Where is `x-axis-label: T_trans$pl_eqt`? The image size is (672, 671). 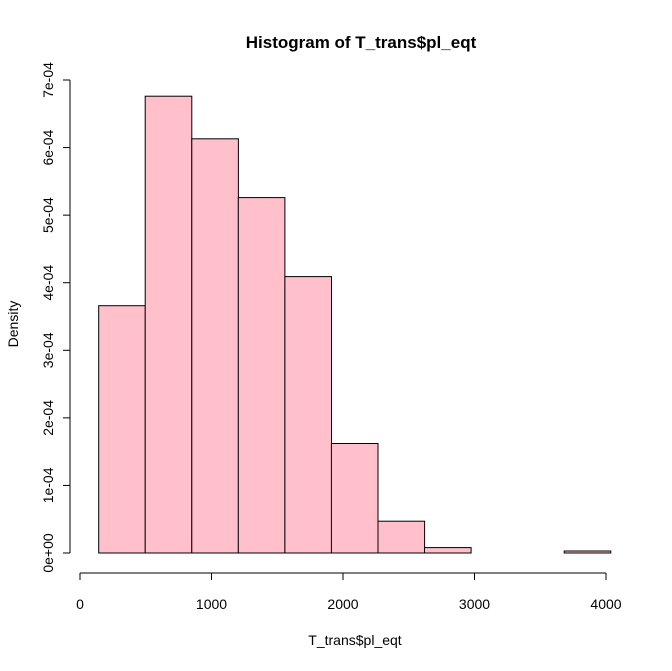
x-axis-label: T_trans$pl_eqt is located at coordinates (355, 640).